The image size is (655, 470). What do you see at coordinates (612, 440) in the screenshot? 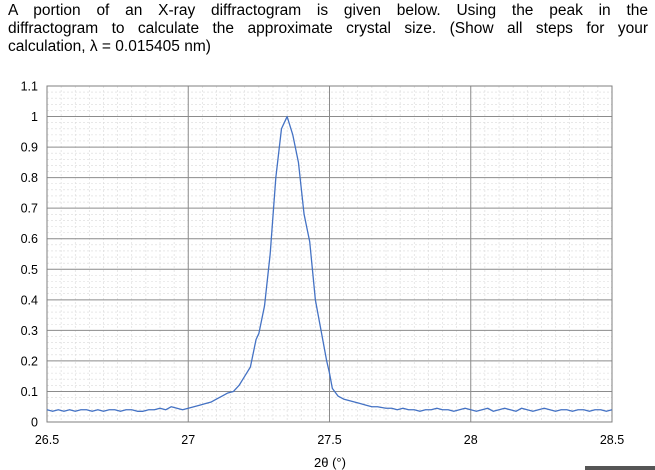
I see `x-tick-label: 28.5` at bounding box center [612, 440].